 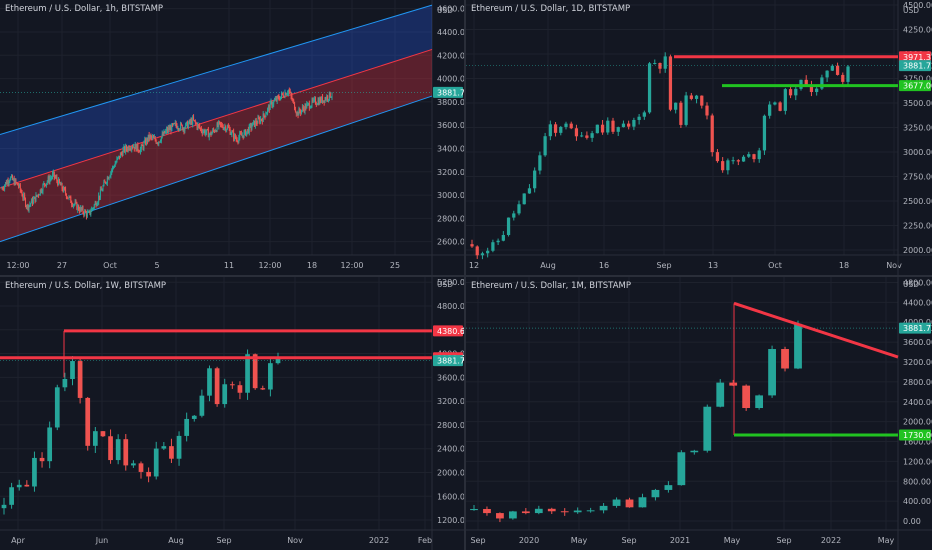 What do you see at coordinates (917, 128) in the screenshot?
I see `price-tick-label: 3250.00` at bounding box center [917, 128].